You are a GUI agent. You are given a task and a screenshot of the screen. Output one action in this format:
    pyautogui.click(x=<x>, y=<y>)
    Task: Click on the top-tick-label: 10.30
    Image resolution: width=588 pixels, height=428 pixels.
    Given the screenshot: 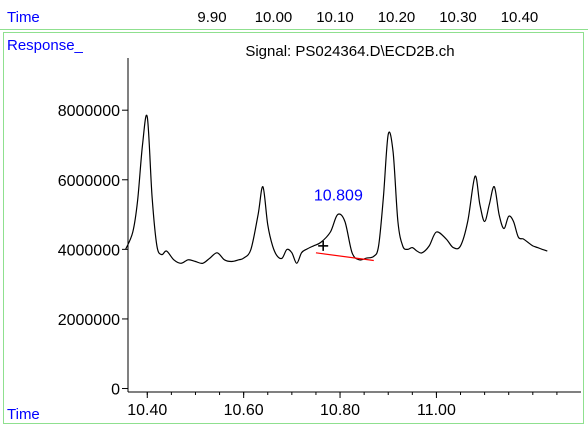 What is the action you would take?
    pyautogui.click(x=458, y=17)
    